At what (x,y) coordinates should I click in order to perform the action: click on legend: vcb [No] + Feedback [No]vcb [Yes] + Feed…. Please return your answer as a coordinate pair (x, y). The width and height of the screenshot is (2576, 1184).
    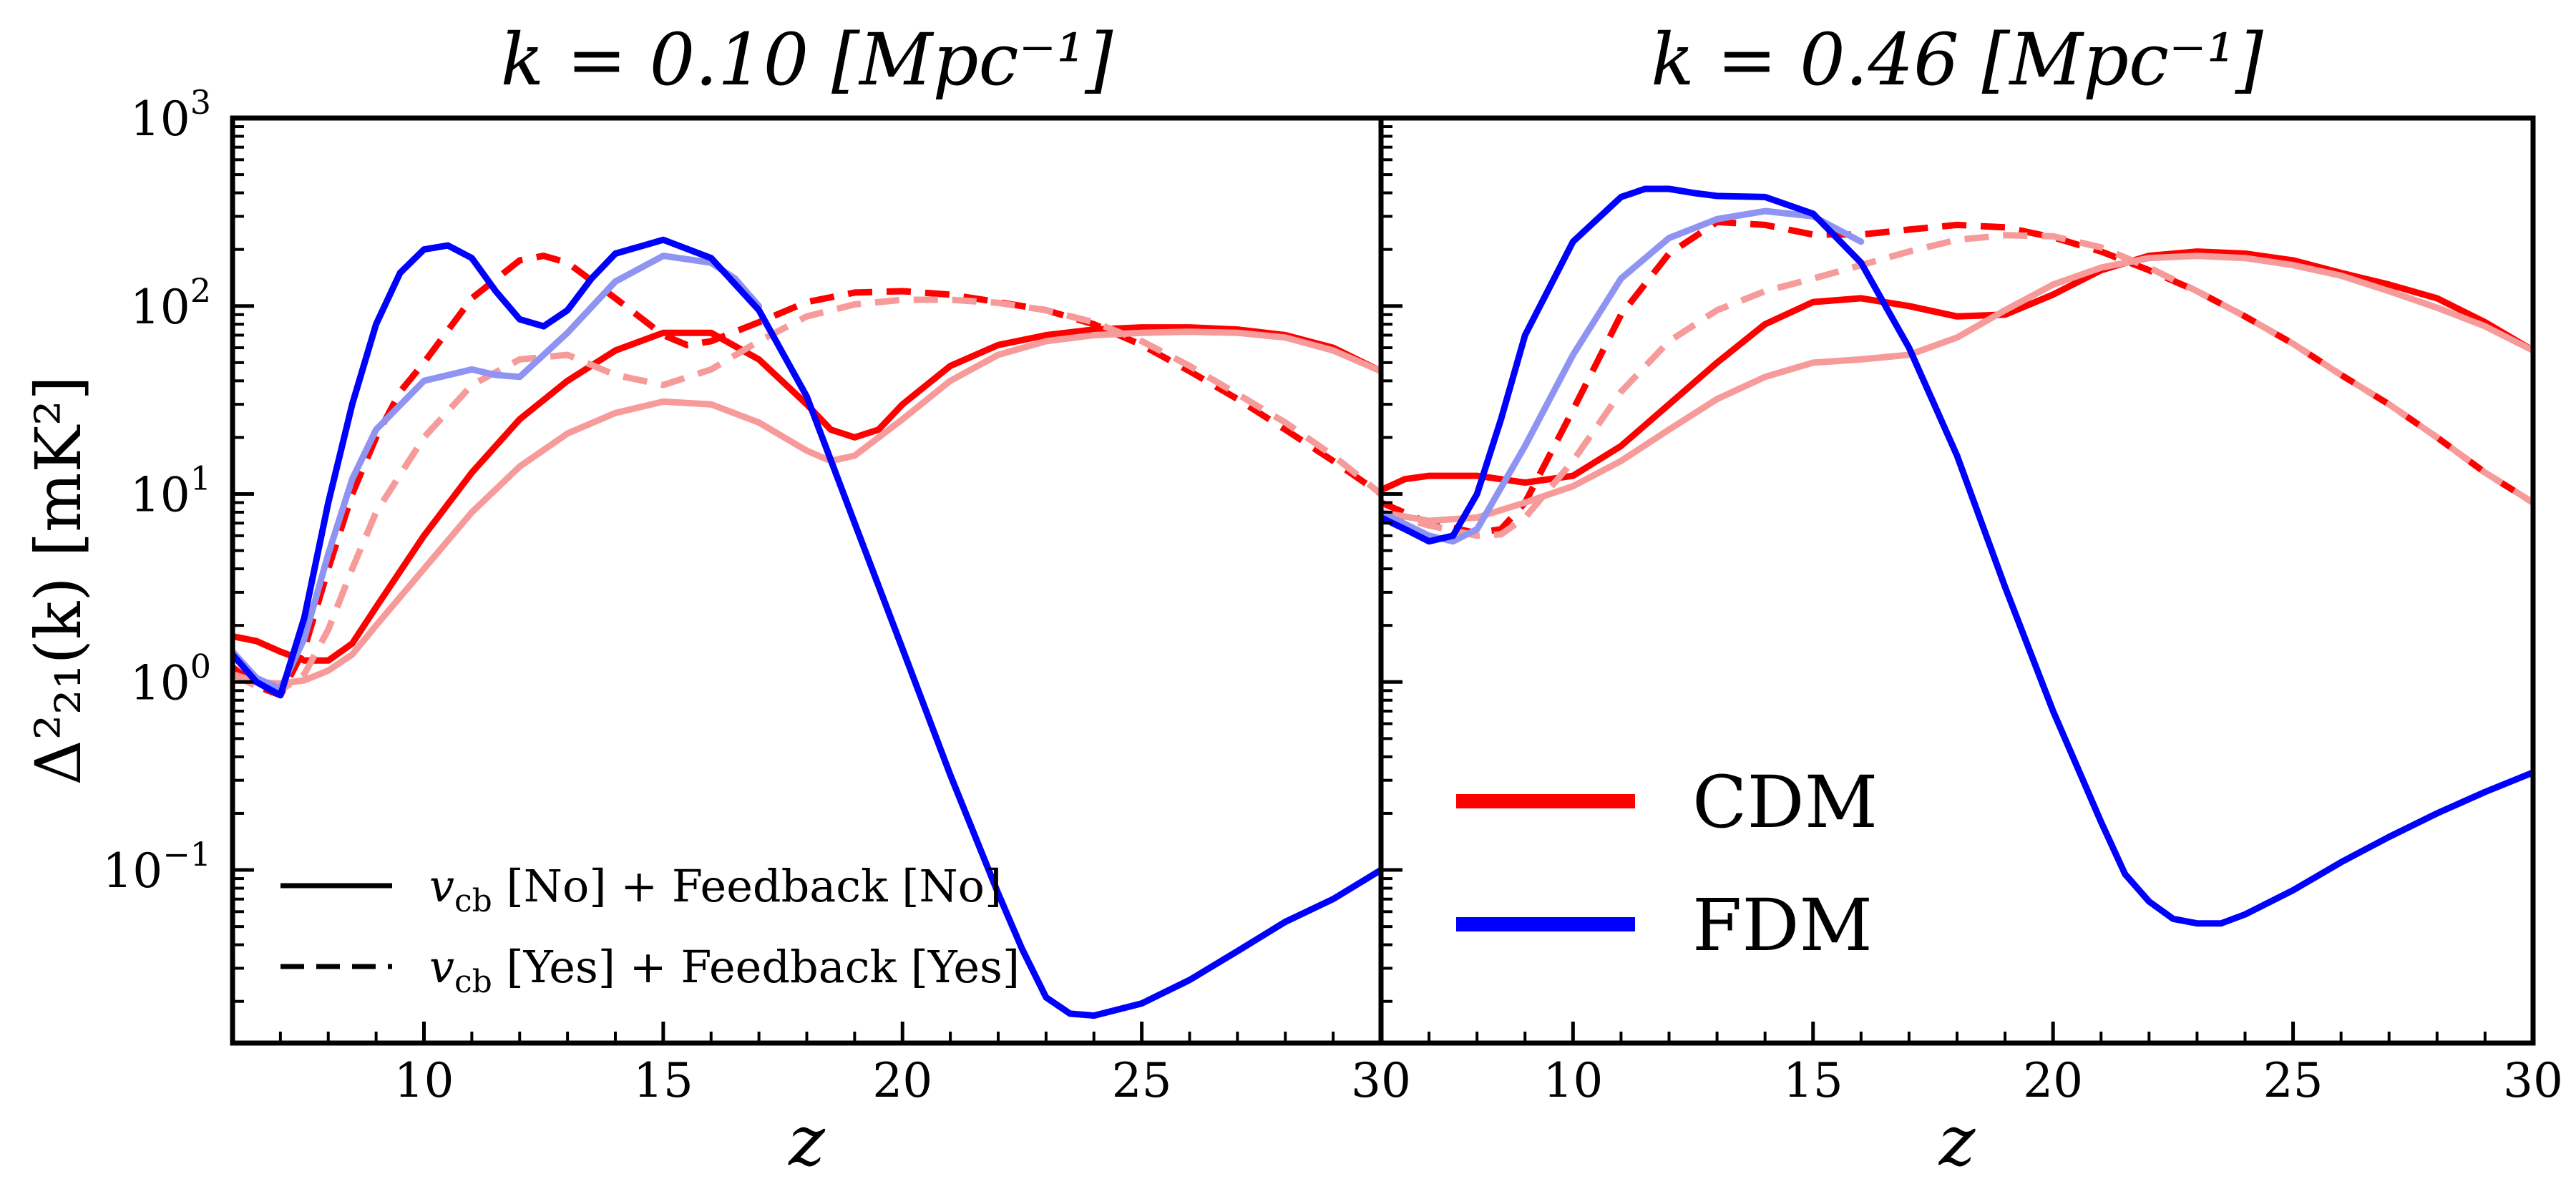
    Looking at the image, I should click on (650, 930).